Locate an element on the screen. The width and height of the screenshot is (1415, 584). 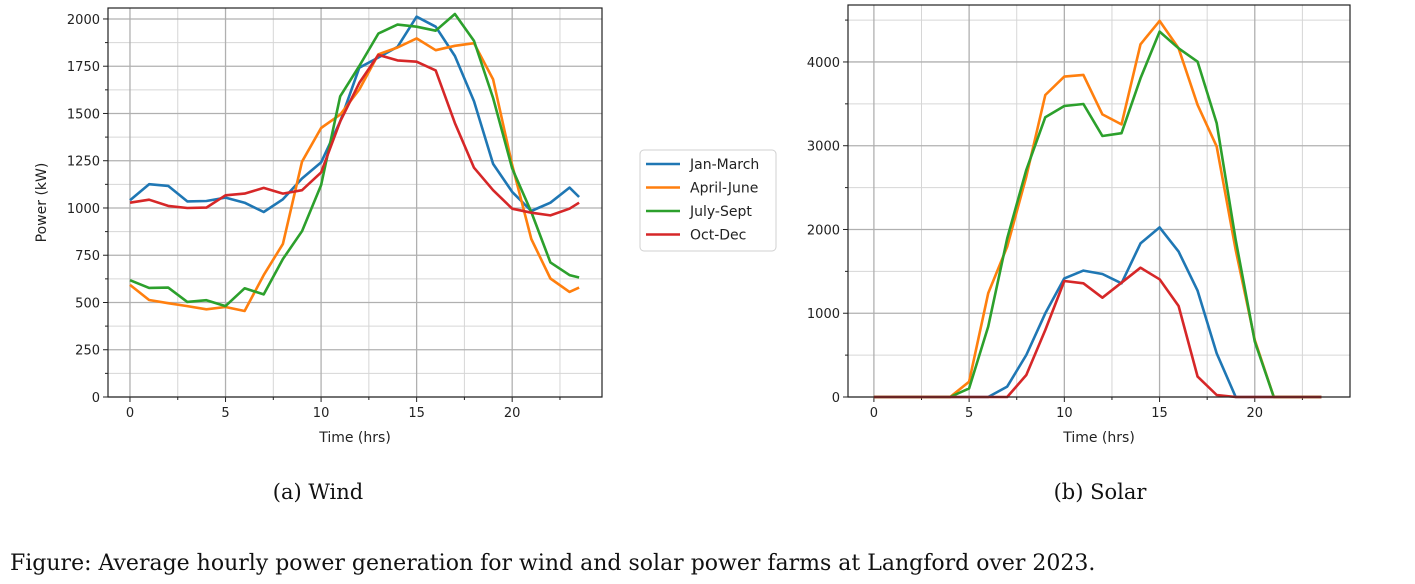
legend: Jan-March April-June July-Sept Oct-Dec is located at coordinates (708, 200).